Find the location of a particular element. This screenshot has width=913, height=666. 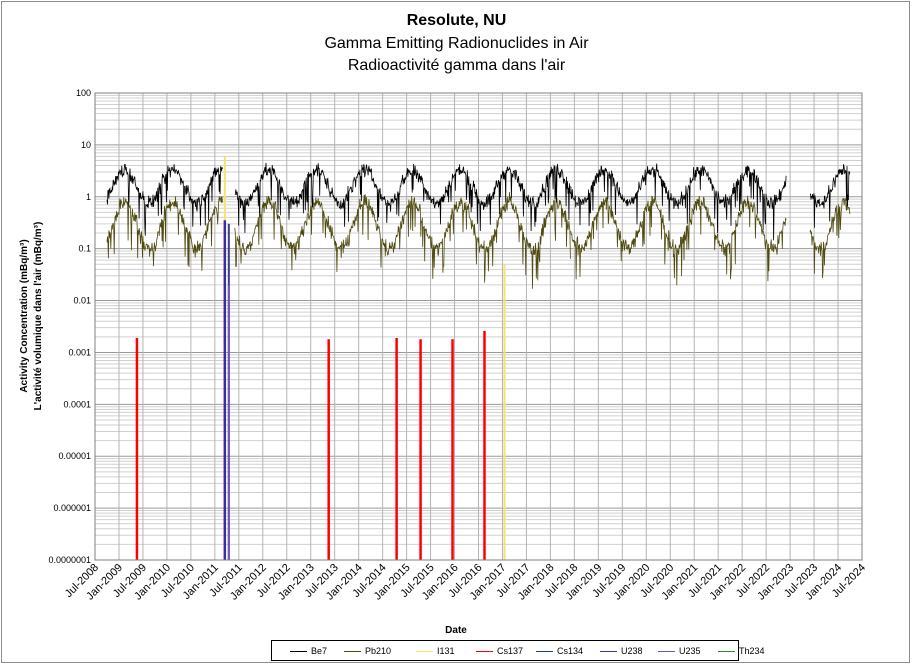

legend-label: Be7 is located at coordinates (319, 651).